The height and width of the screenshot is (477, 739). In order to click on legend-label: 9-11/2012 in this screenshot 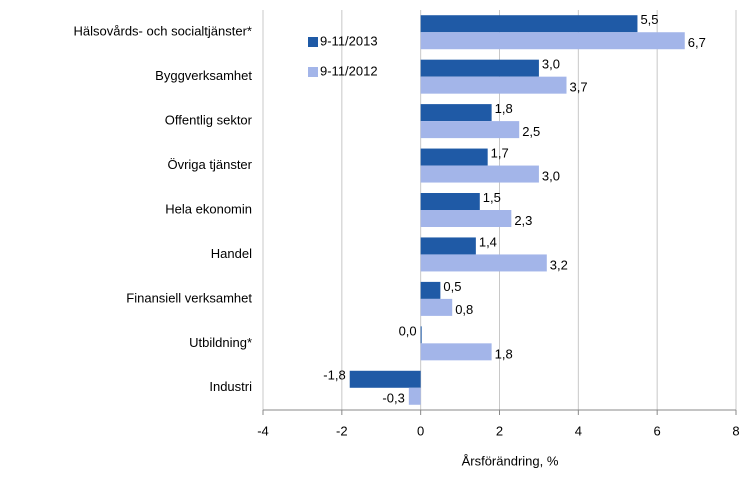, I will do `click(349, 70)`.